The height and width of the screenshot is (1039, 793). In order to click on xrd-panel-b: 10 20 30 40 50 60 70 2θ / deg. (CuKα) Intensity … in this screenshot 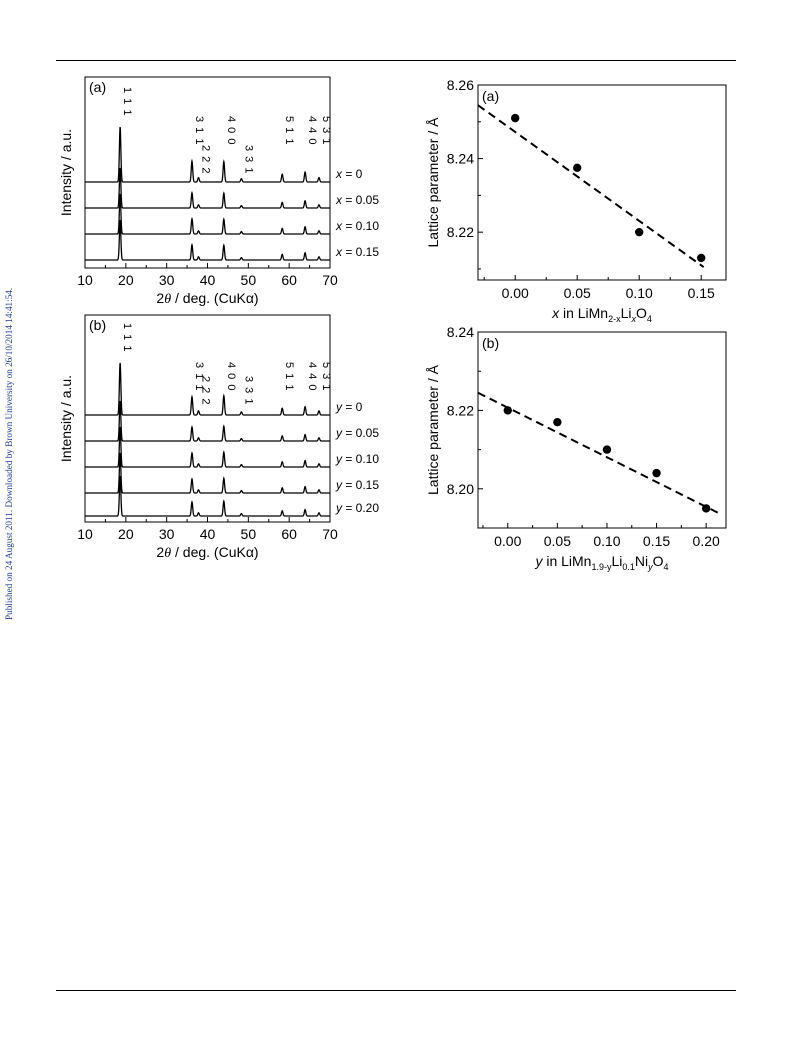, I will do `click(218, 437)`.